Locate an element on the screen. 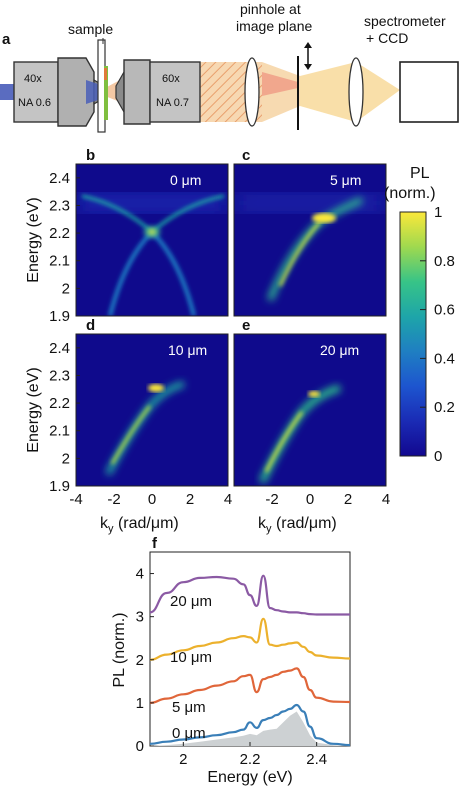 The width and height of the screenshot is (474, 786). panel-letter-d: d is located at coordinates (90, 325).